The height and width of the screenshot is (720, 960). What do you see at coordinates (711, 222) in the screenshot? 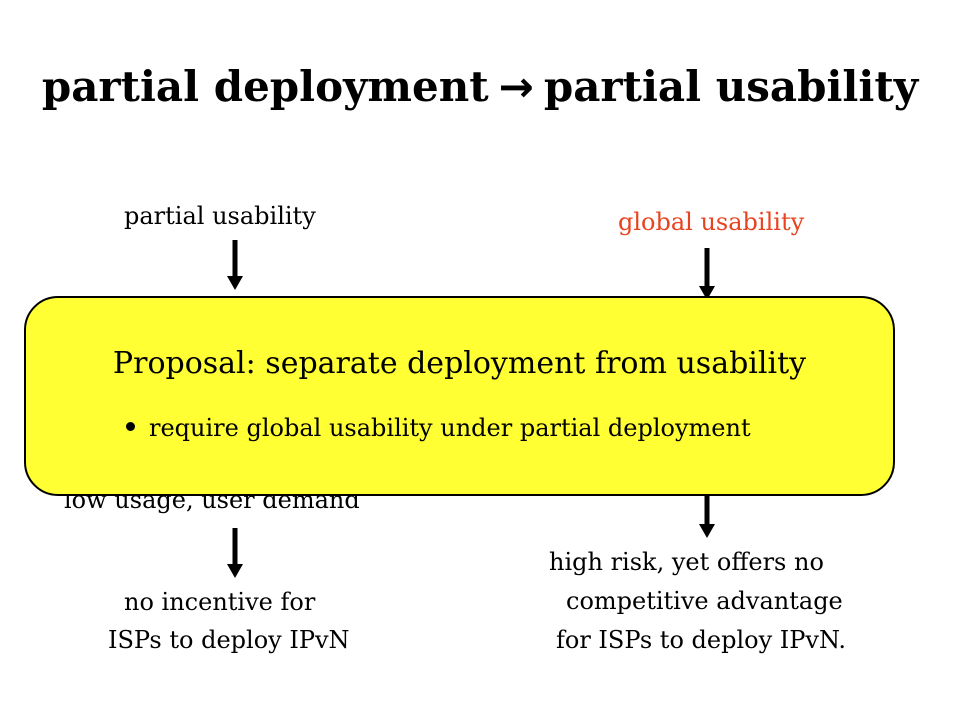
I see `right-top-label: global usability` at bounding box center [711, 222].